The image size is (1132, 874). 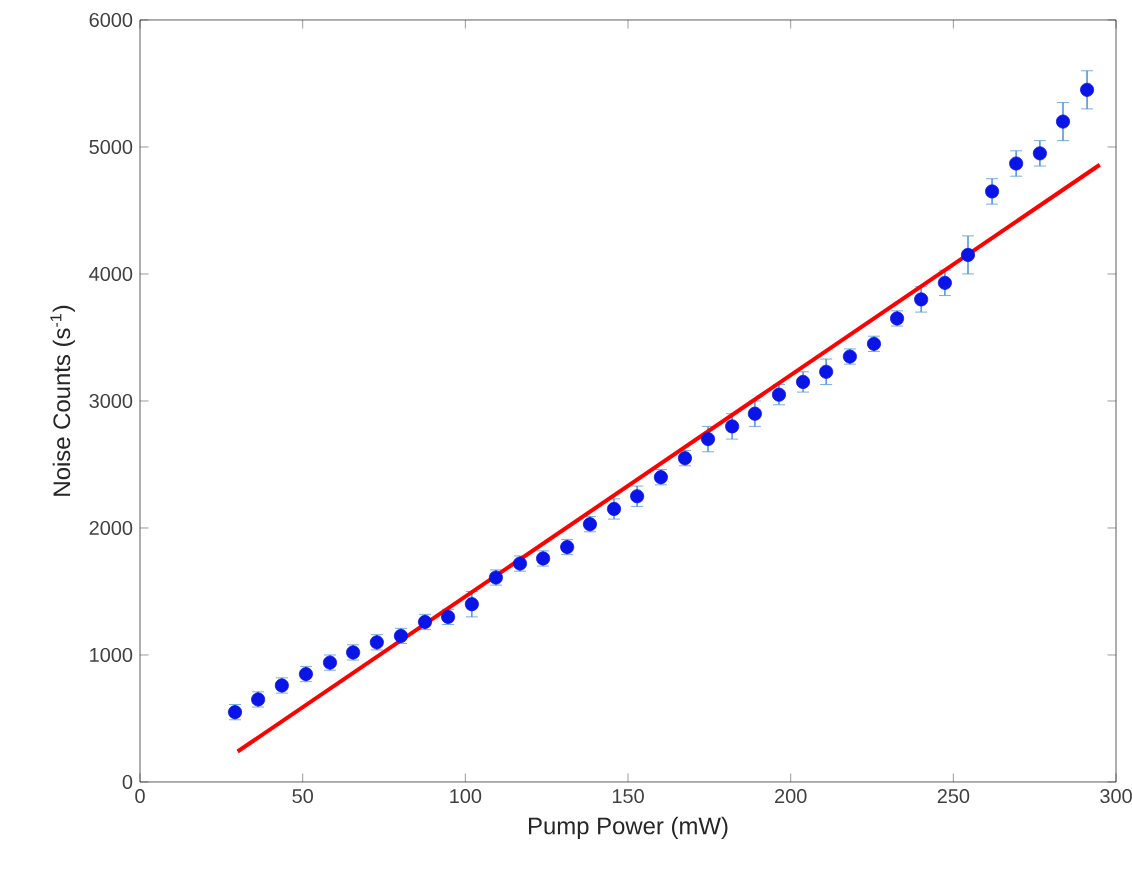 What do you see at coordinates (302, 796) in the screenshot?
I see `x-tick-label: 50` at bounding box center [302, 796].